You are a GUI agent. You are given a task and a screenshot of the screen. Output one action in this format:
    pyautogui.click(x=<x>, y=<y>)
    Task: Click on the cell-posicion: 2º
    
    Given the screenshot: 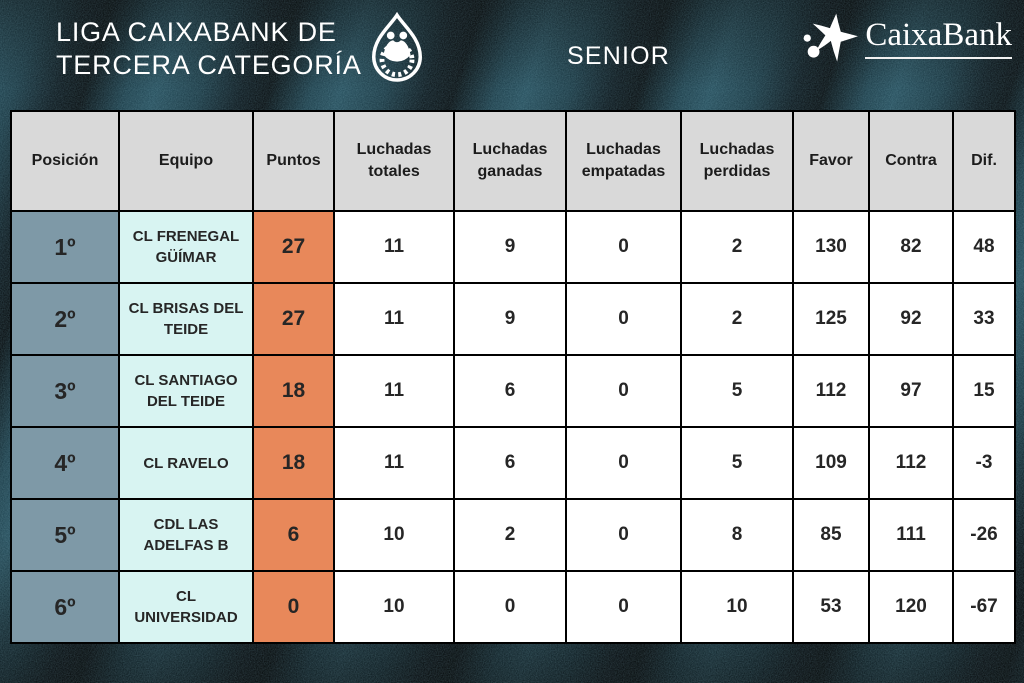 What is the action you would take?
    pyautogui.click(x=65, y=319)
    